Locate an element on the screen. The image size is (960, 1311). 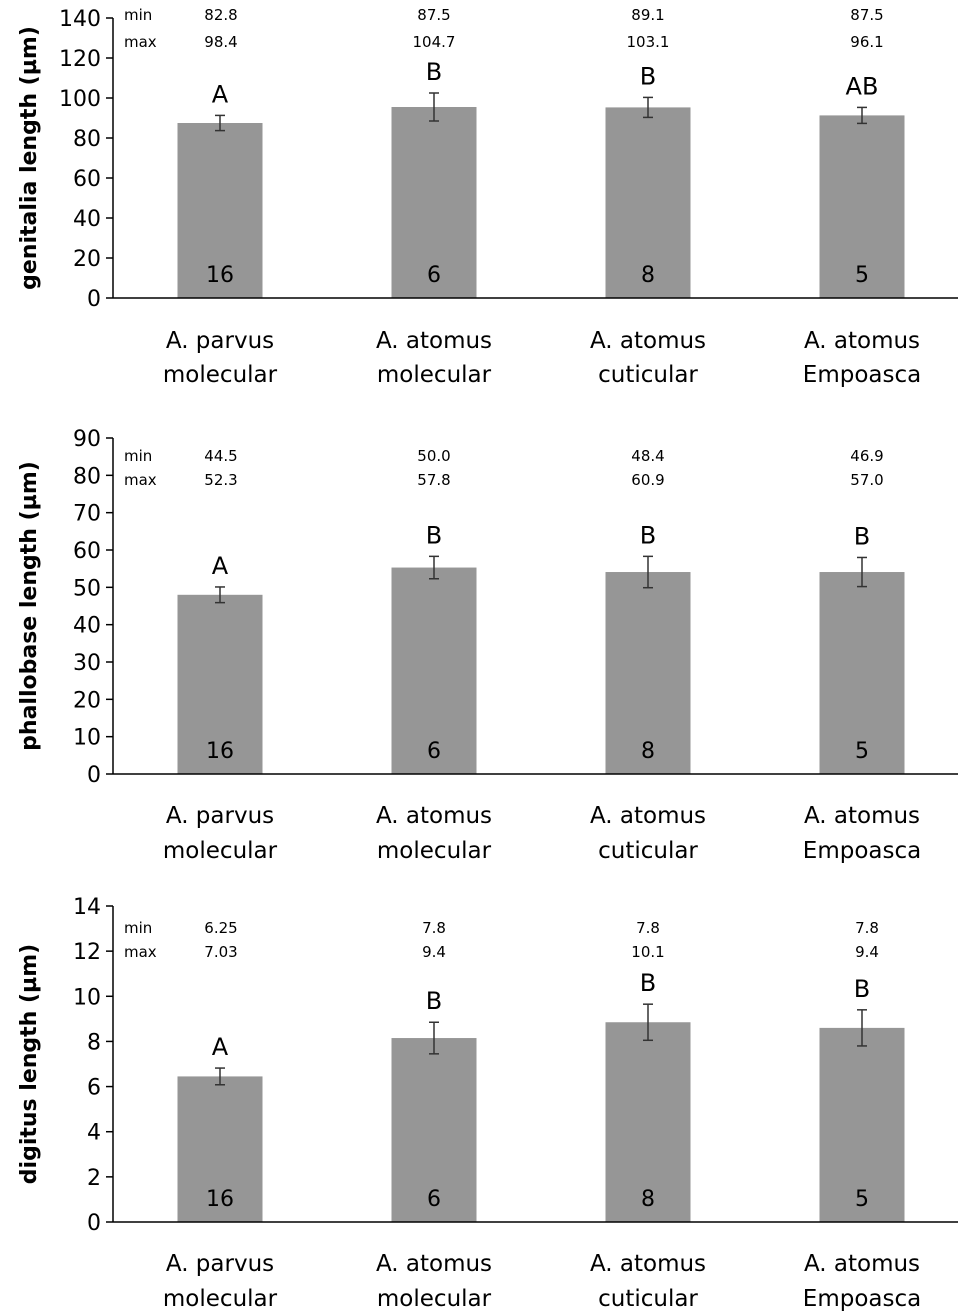
y-tick-label: 6 is located at coordinates (94, 1088).